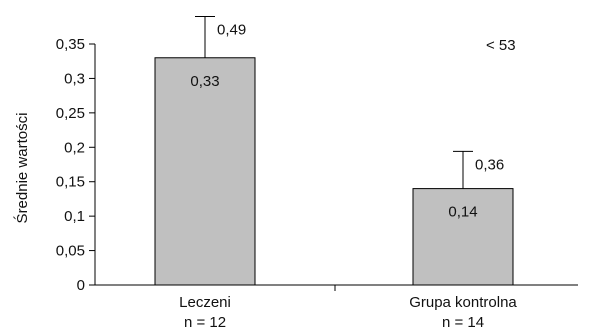 The width and height of the screenshot is (590, 332). Describe the element at coordinates (348, 312) in the screenshot. I see `category-labels: Leczeni n = 12 Grupa kontrolna n = 14` at that location.